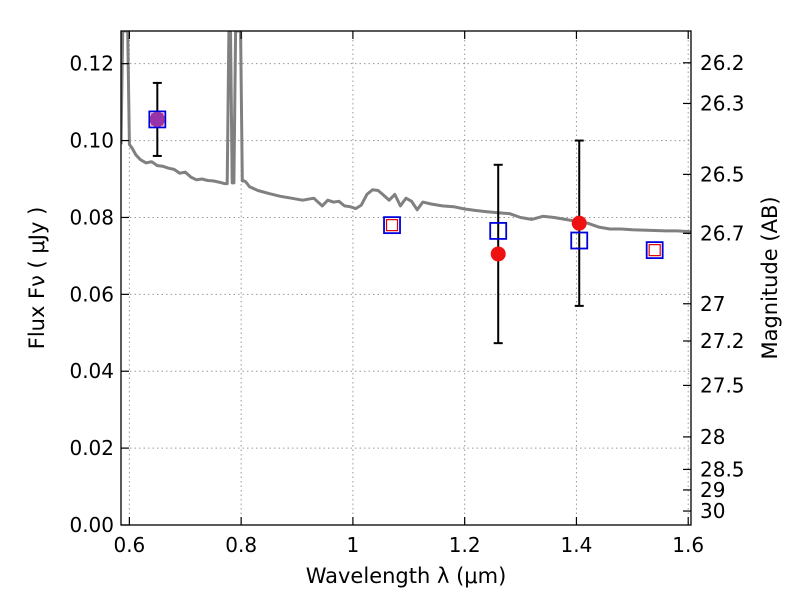 The width and height of the screenshot is (800, 600). Describe the element at coordinates (406, 576) in the screenshot. I see `x-axis-label: Wavelength λ (μm)` at that location.